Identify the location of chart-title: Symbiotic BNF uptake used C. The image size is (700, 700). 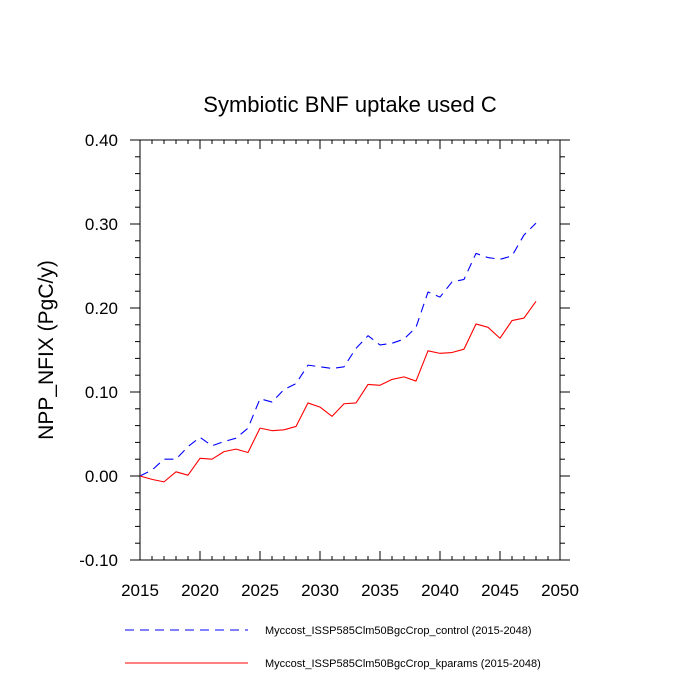
(350, 104).